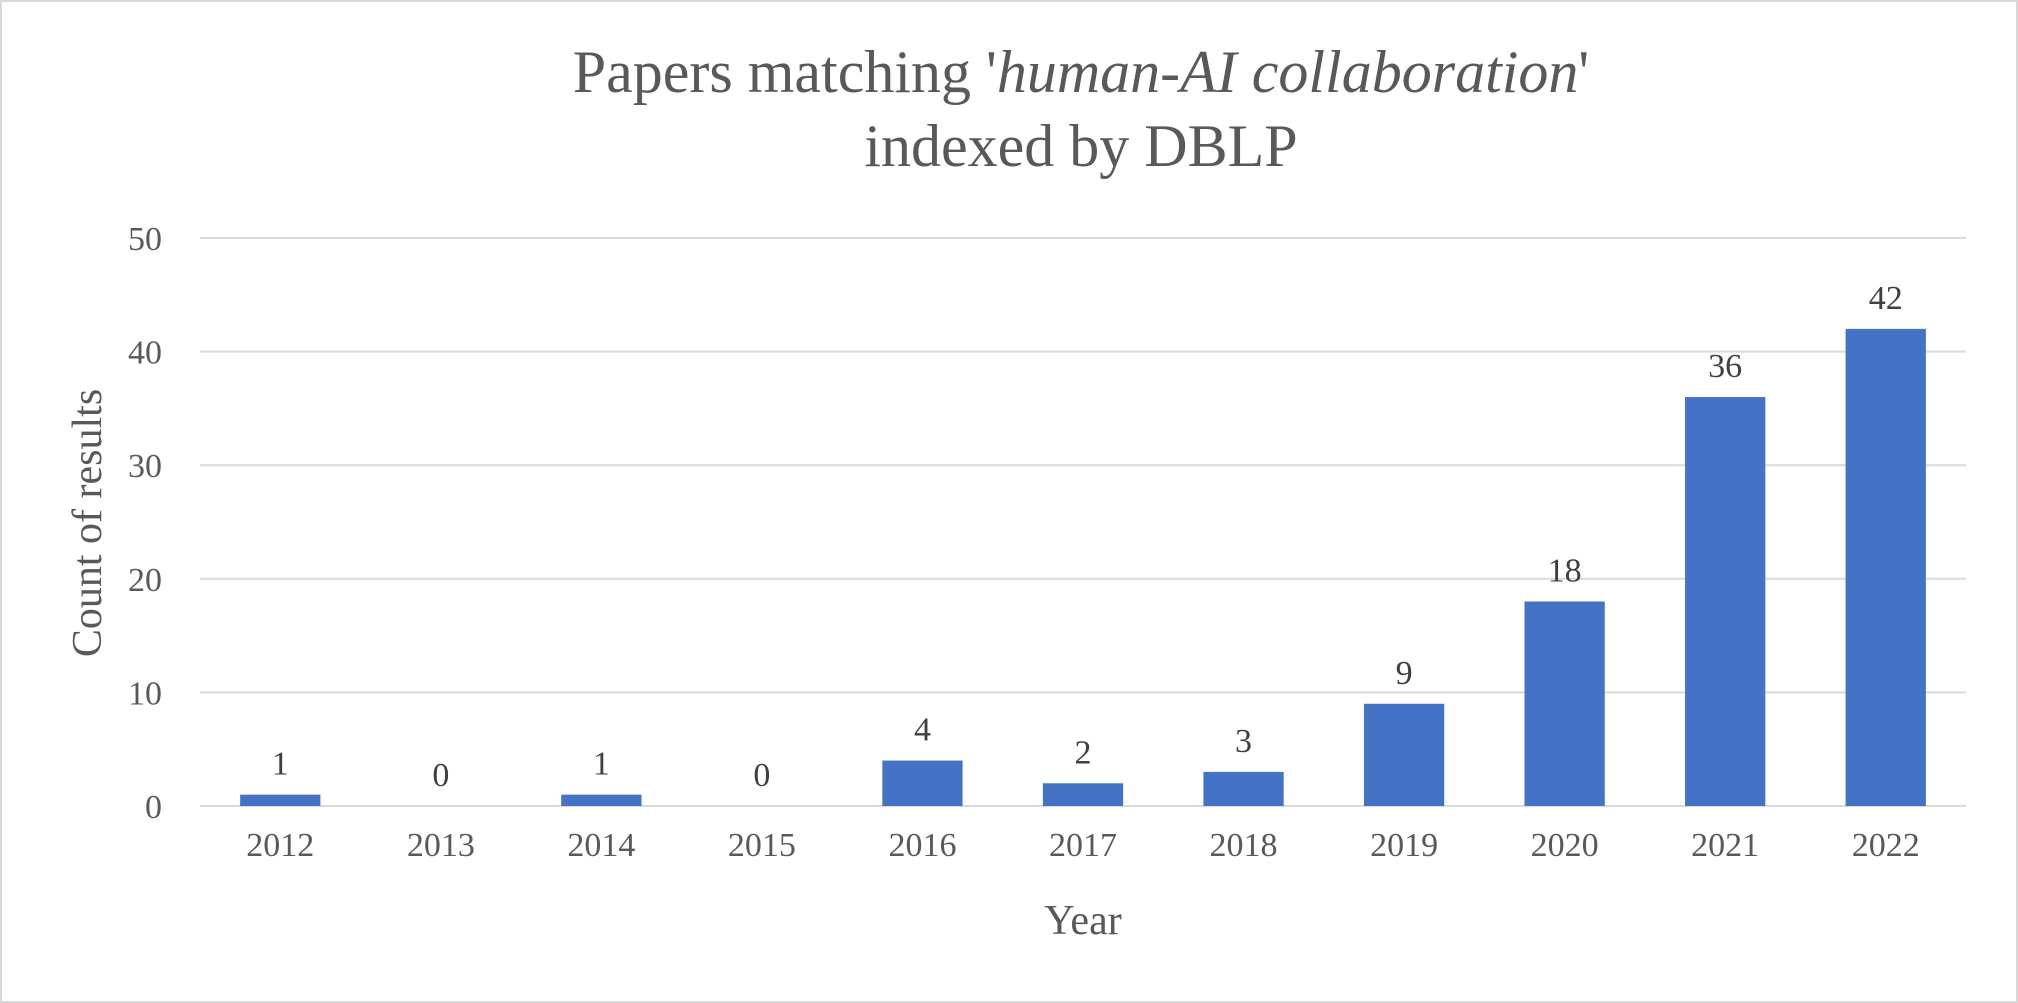 Image resolution: width=2018 pixels, height=1003 pixels. What do you see at coordinates (1080, 146) in the screenshot?
I see `chart-title-line-2: indexed by DBLP` at bounding box center [1080, 146].